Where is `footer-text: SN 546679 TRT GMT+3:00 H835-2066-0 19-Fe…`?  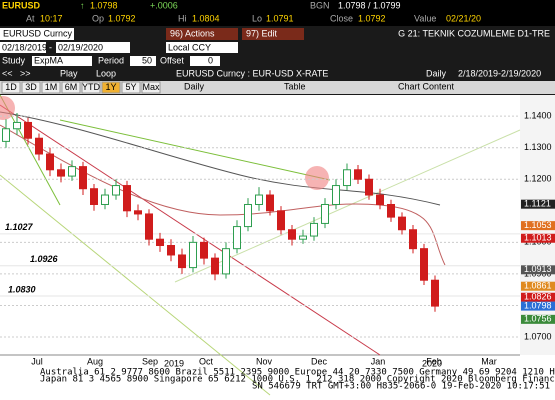 footer-text: SN 546679 TRT GMT+3:00 H835-2066-0 19-Fe… is located at coordinates (401, 387).